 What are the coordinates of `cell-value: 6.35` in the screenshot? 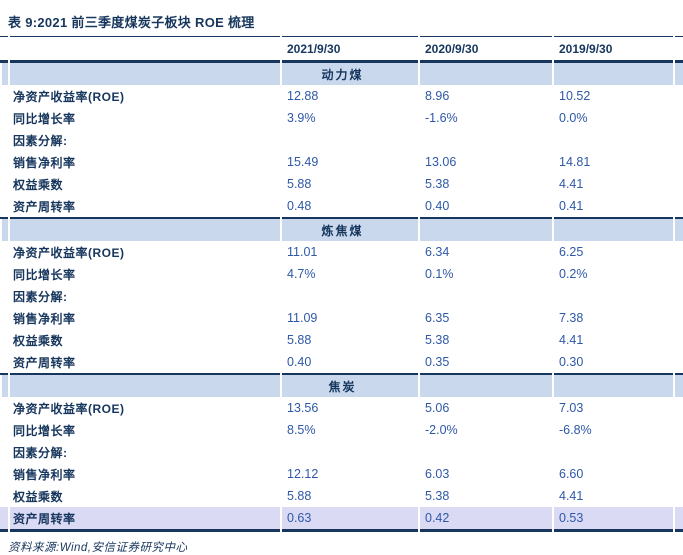 It's located at (485, 318).